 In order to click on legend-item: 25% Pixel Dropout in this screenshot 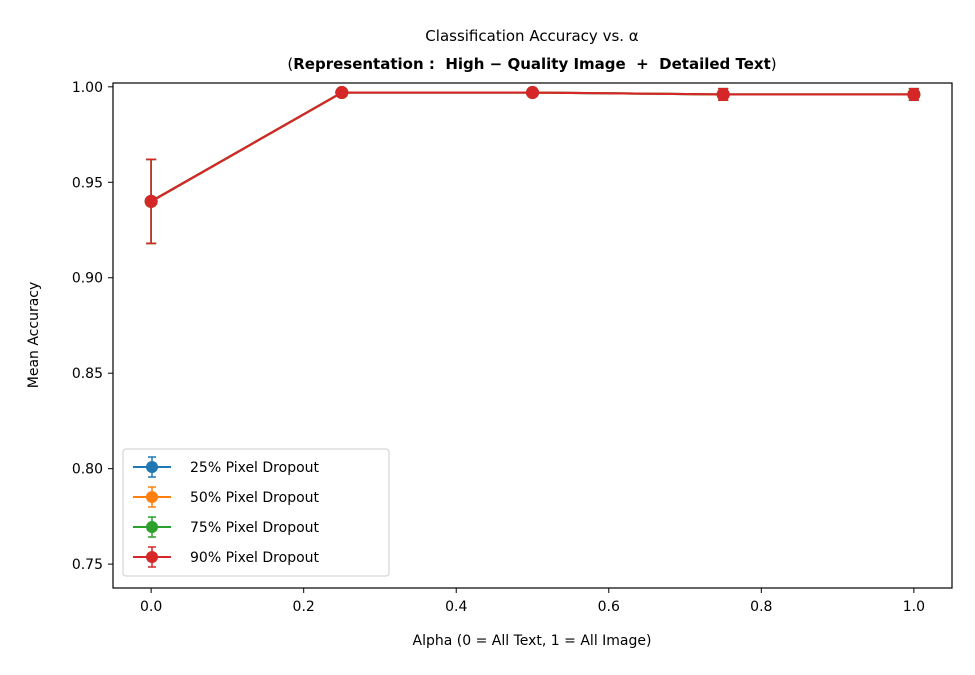, I will do `click(226, 467)`.